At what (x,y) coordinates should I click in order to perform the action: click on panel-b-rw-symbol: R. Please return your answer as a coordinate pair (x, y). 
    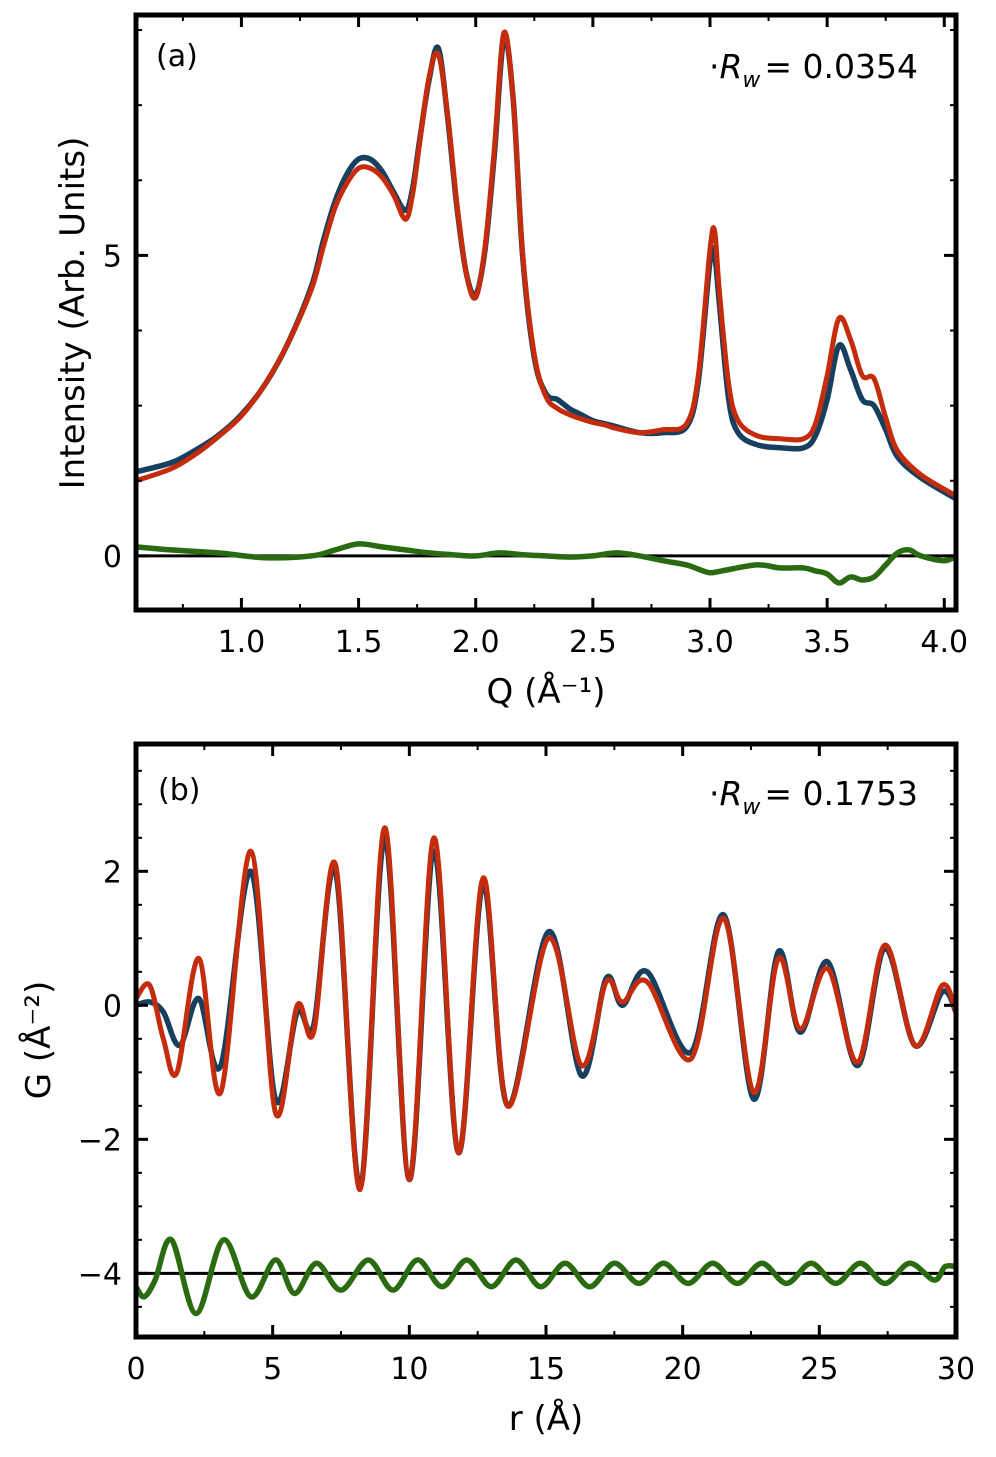
    Looking at the image, I should click on (730, 793).